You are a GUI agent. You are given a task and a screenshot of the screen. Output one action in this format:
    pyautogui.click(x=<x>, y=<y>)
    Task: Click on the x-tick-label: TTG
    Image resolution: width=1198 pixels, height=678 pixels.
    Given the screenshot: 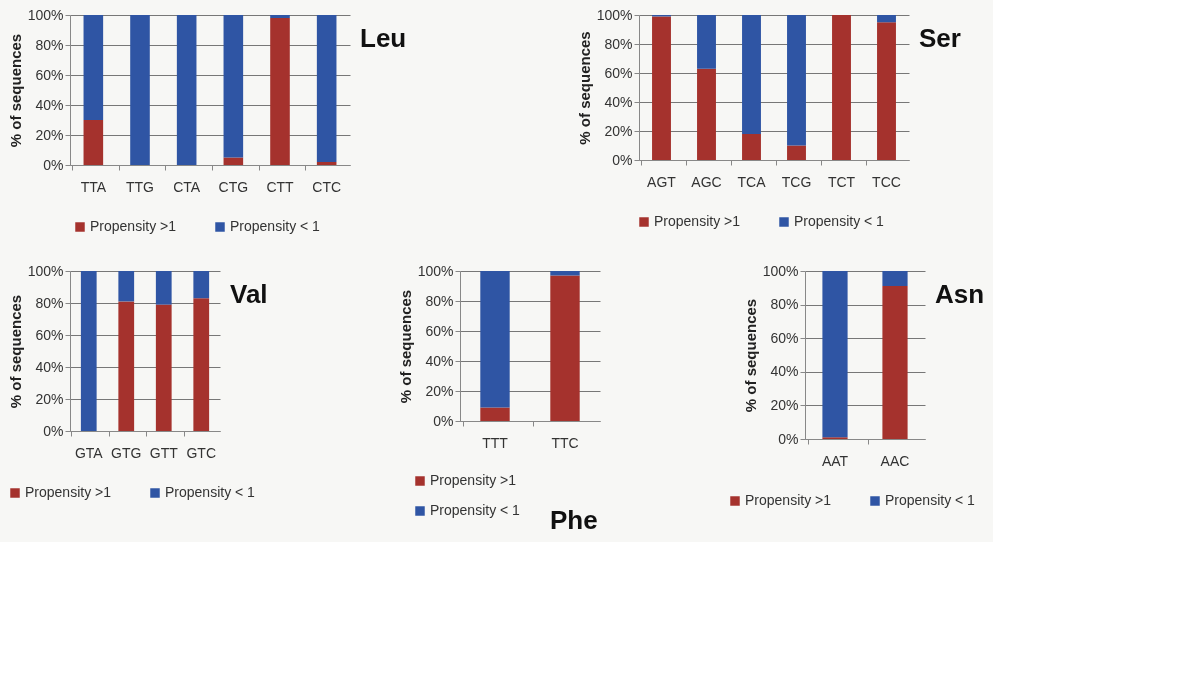 What is the action you would take?
    pyautogui.click(x=140, y=186)
    